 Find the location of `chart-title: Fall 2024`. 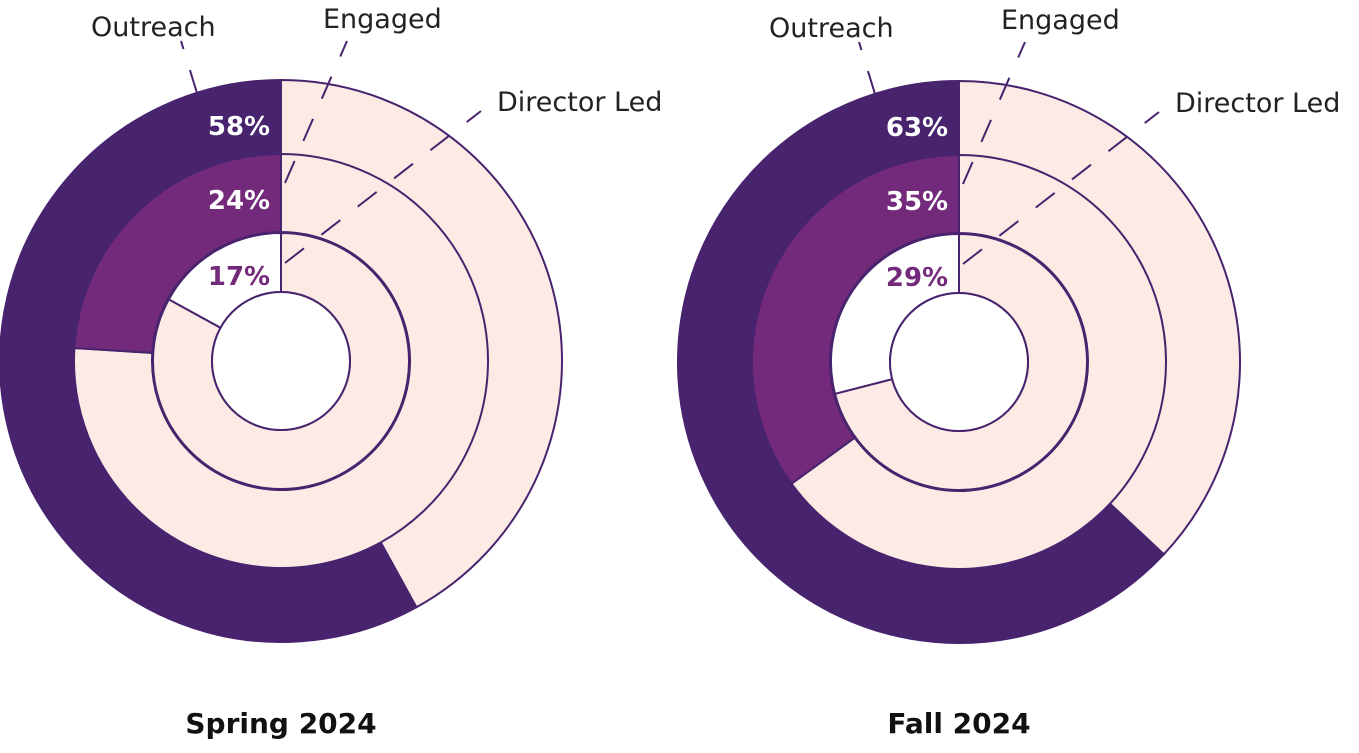

chart-title: Fall 2024 is located at coordinates (958, 723).